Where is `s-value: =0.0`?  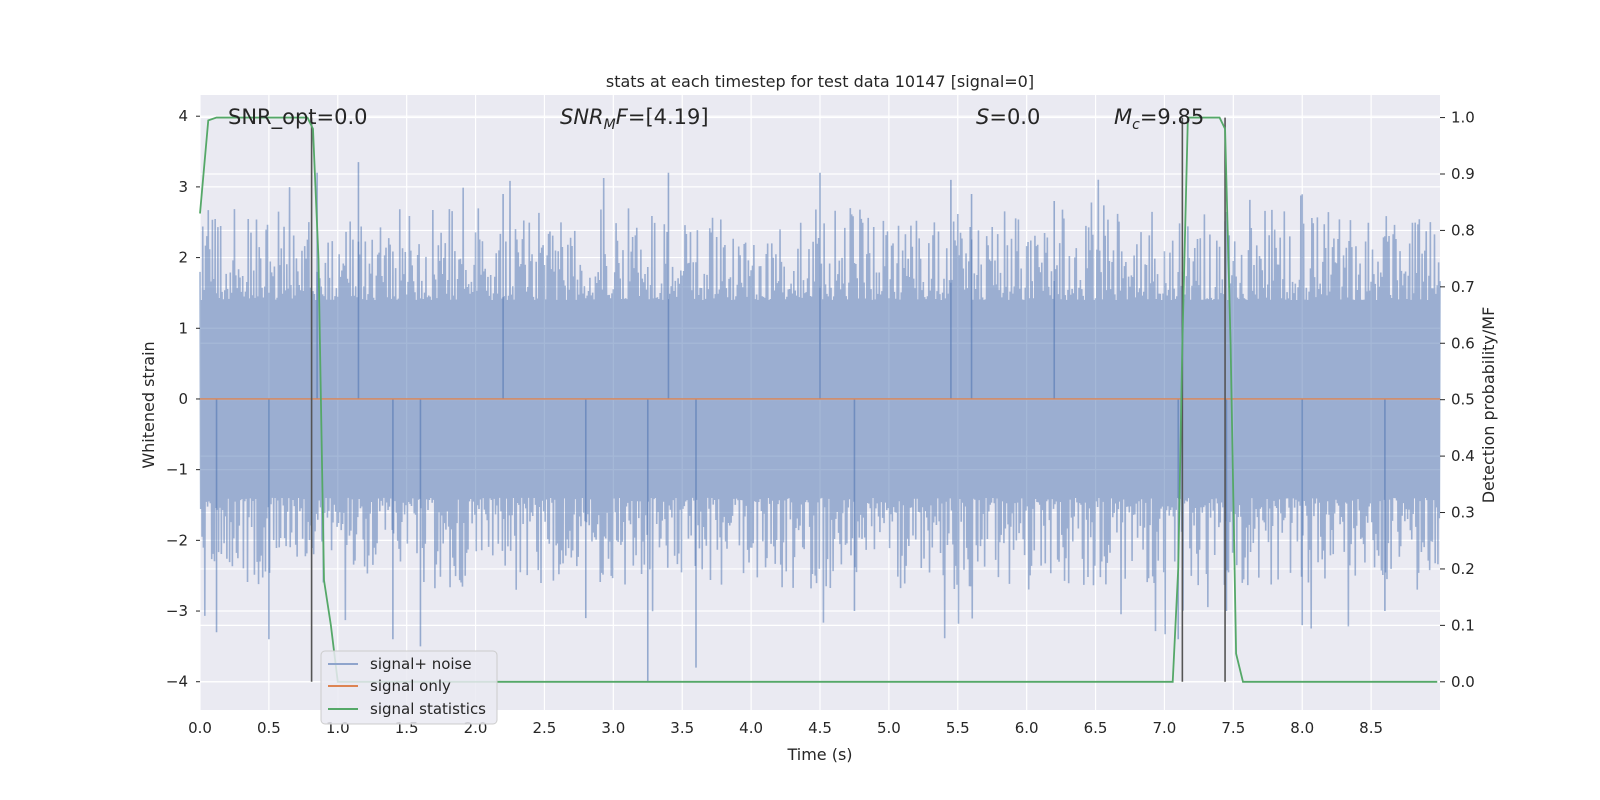 s-value: =0.0 is located at coordinates (1014, 117).